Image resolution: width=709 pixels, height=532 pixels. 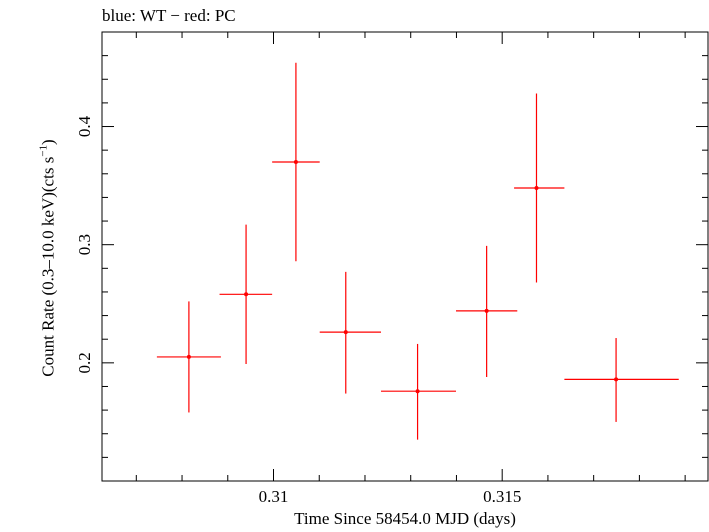 What do you see at coordinates (502, 496) in the screenshot?
I see `x-tick-label: 0.315` at bounding box center [502, 496].